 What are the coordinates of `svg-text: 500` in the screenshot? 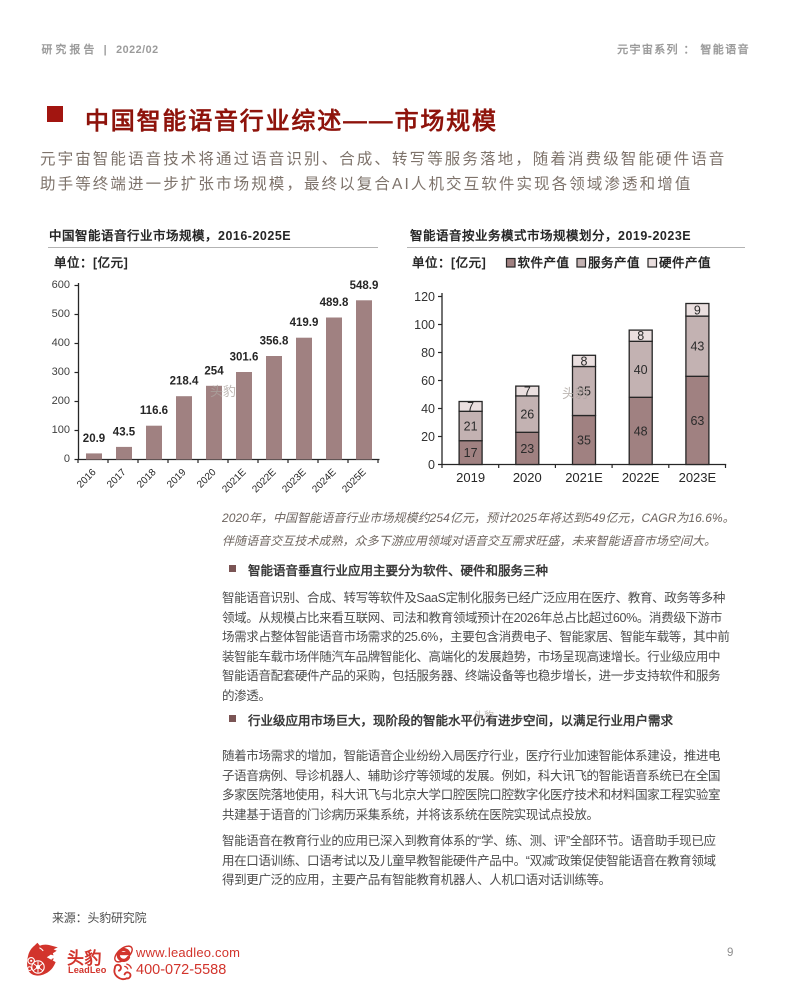 It's located at (61, 314).